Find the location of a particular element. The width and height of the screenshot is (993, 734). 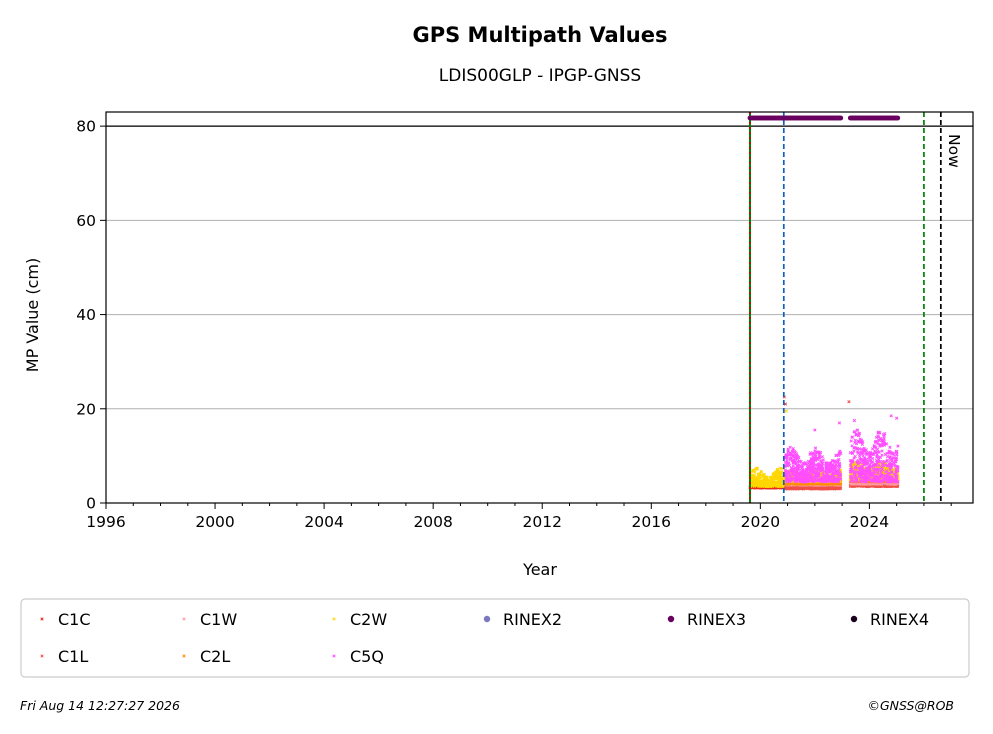

chart-subtitle: LDIS00GLP - IPGP-GNSS is located at coordinates (540, 76).